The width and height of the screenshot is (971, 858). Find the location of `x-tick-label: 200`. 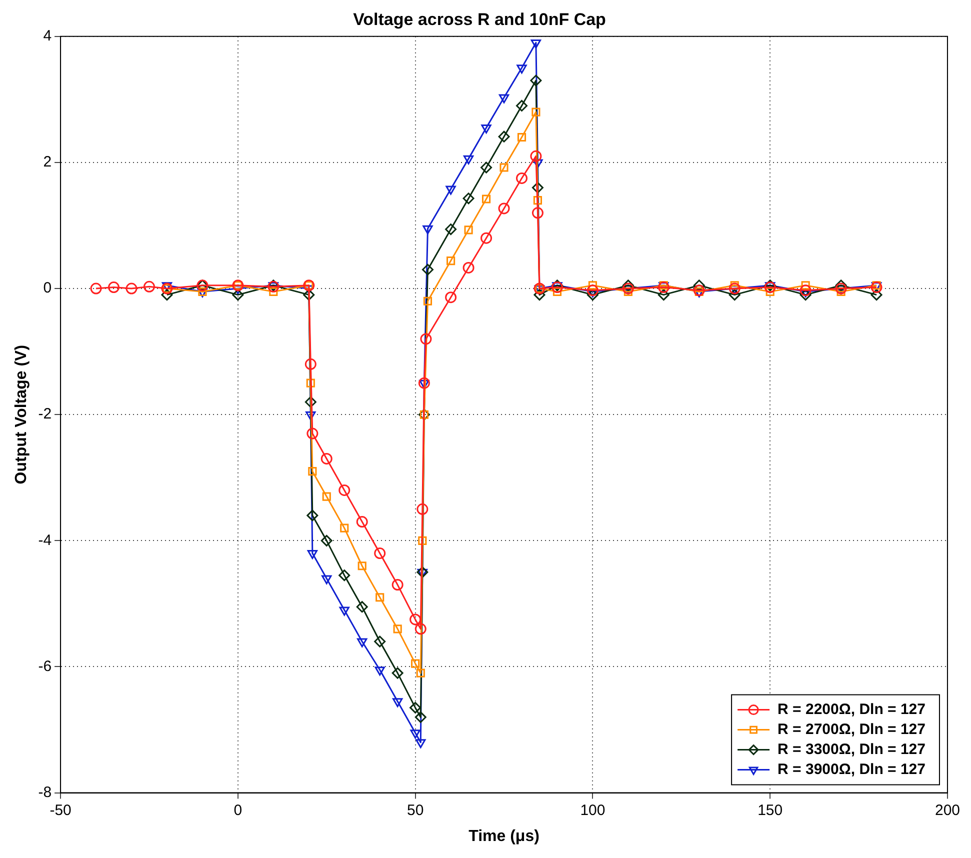

x-tick-label: 200 is located at coordinates (947, 810).